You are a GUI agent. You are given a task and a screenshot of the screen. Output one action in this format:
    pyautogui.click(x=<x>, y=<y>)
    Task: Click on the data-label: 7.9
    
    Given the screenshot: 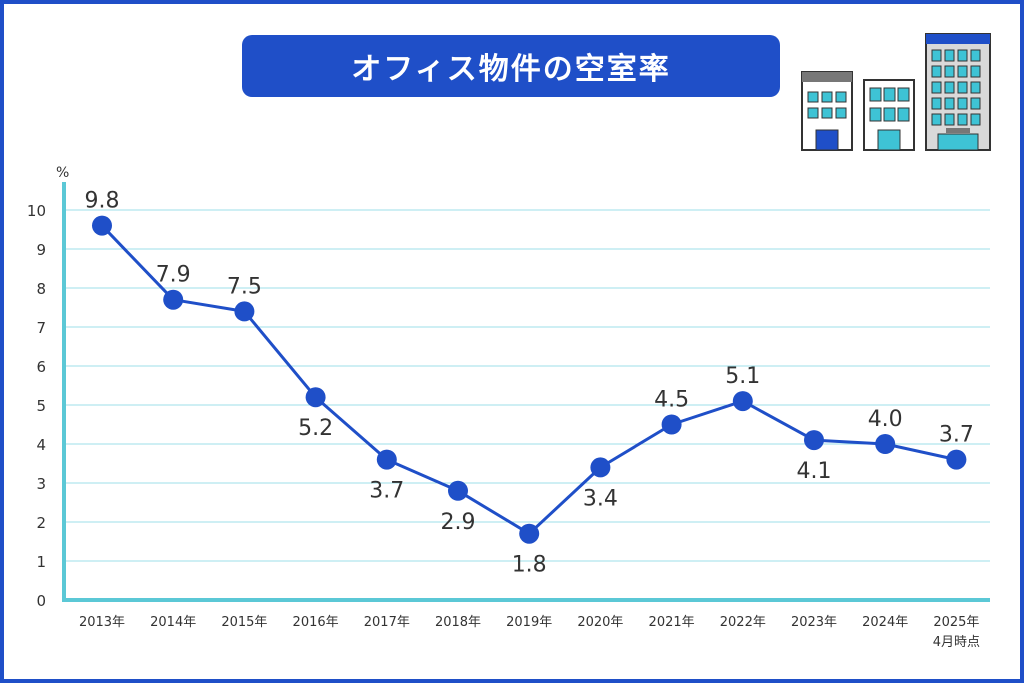 What is the action you would take?
    pyautogui.click(x=173, y=275)
    